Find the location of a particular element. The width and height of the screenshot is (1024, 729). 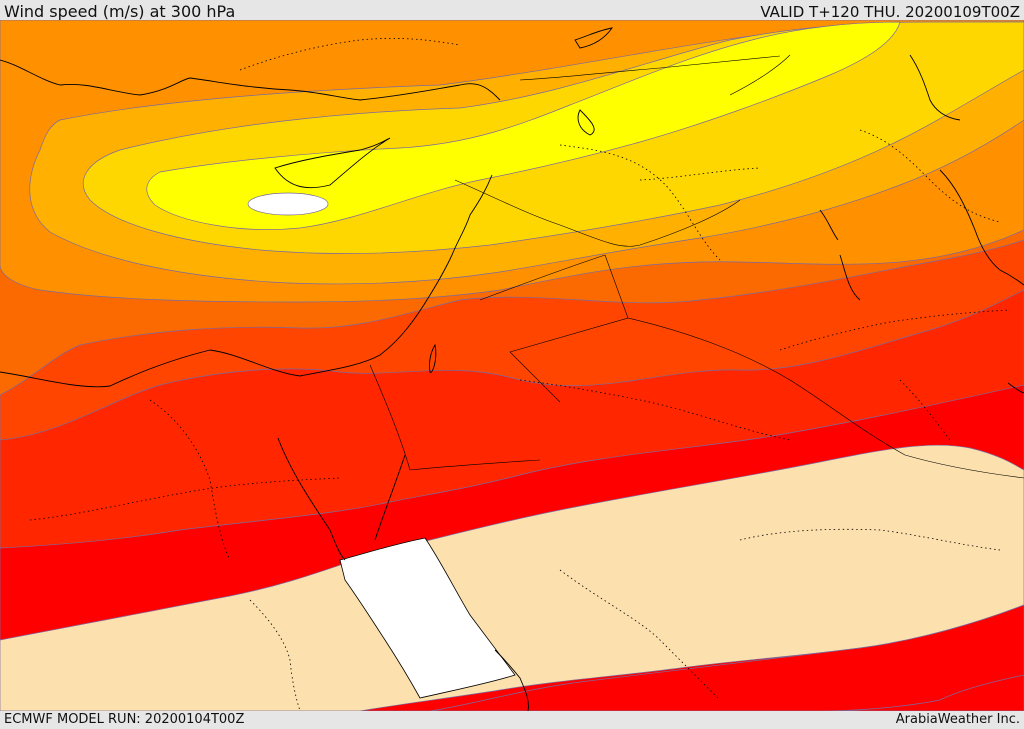

model-run: ECMWF MODEL RUN: 20200104T00Z is located at coordinates (124, 719).